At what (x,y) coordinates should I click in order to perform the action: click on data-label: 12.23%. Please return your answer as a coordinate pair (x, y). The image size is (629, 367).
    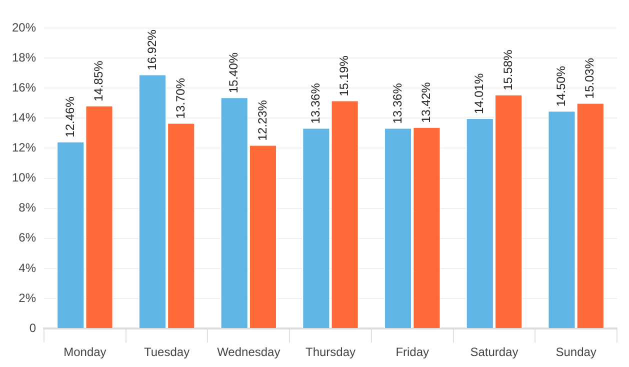
    Looking at the image, I should click on (262, 120).